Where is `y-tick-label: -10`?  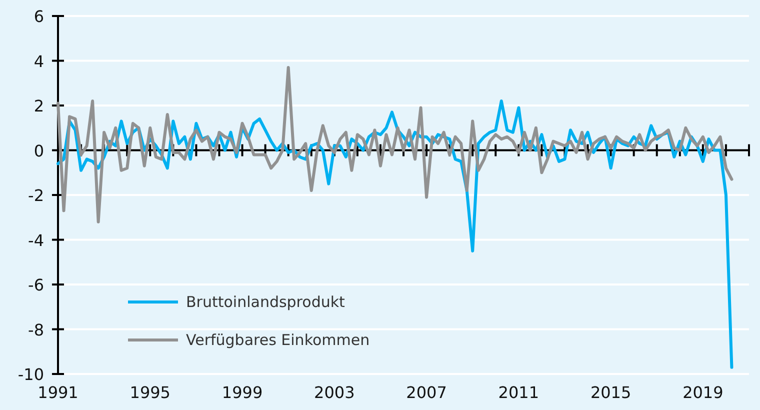
y-tick-label: -10 is located at coordinates (31, 374).